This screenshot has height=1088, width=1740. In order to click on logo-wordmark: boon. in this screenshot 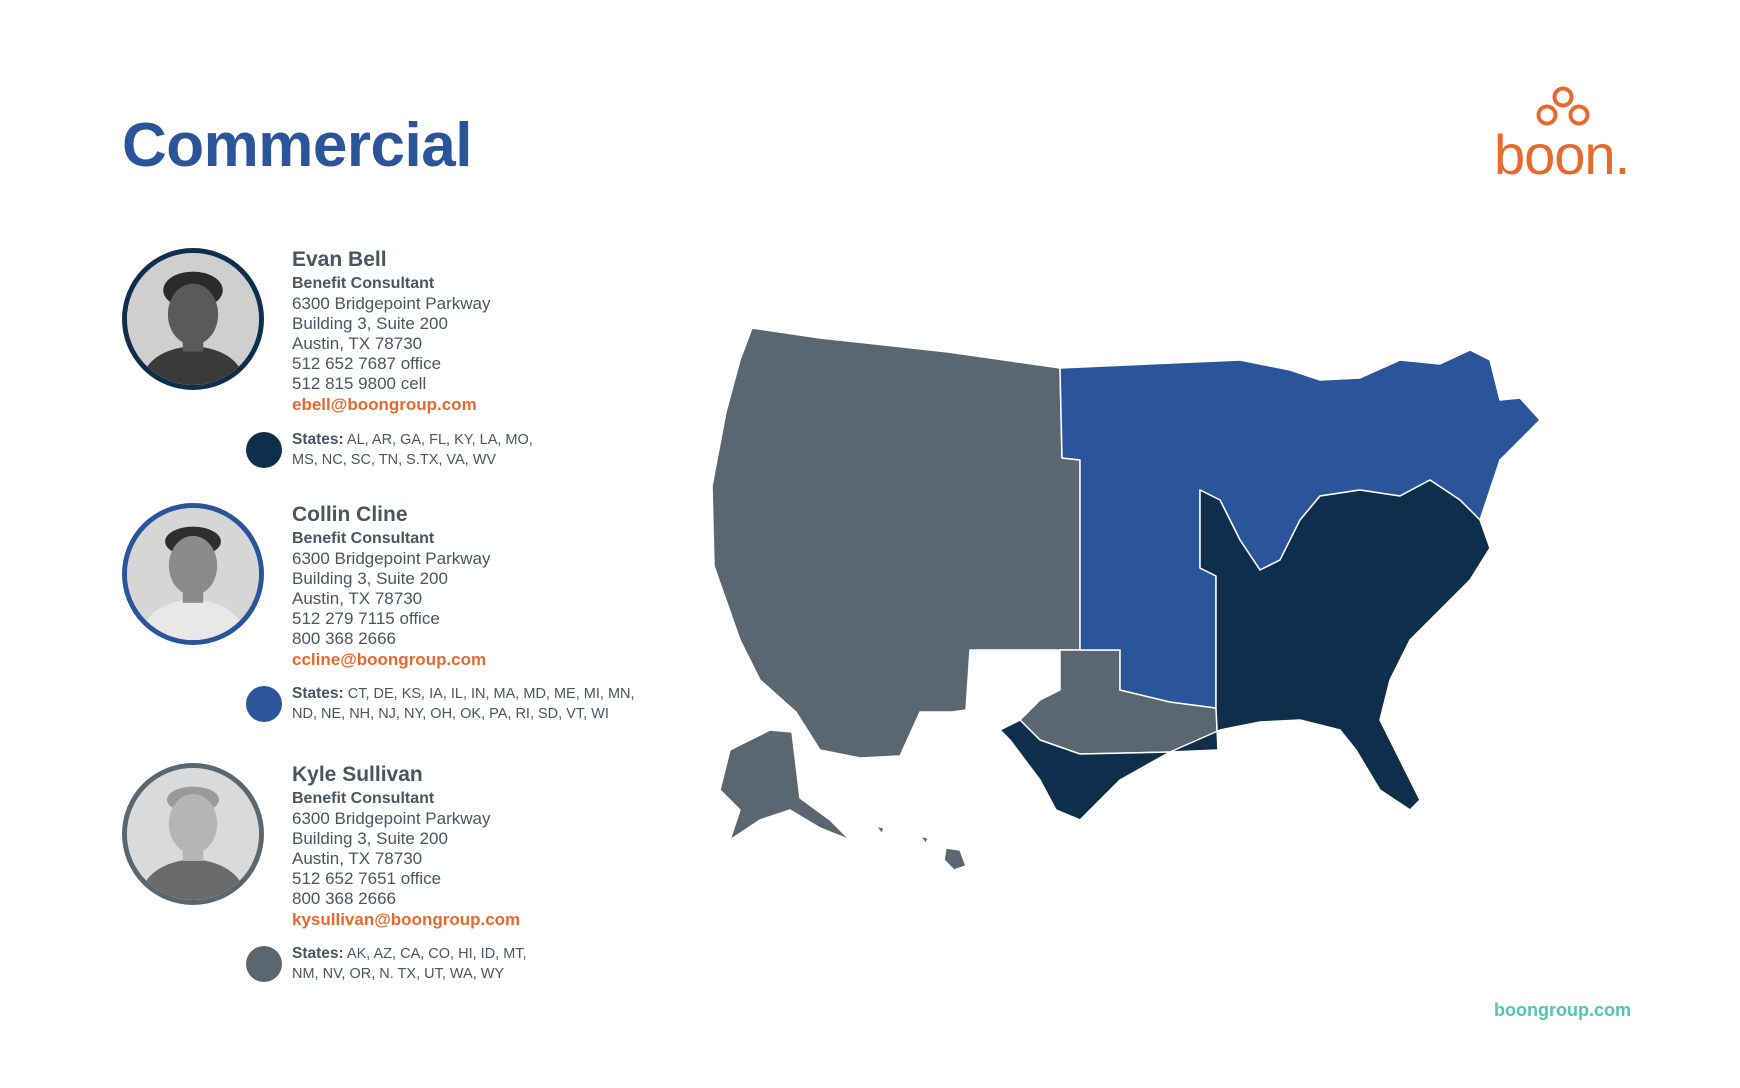, I will do `click(1562, 154)`.